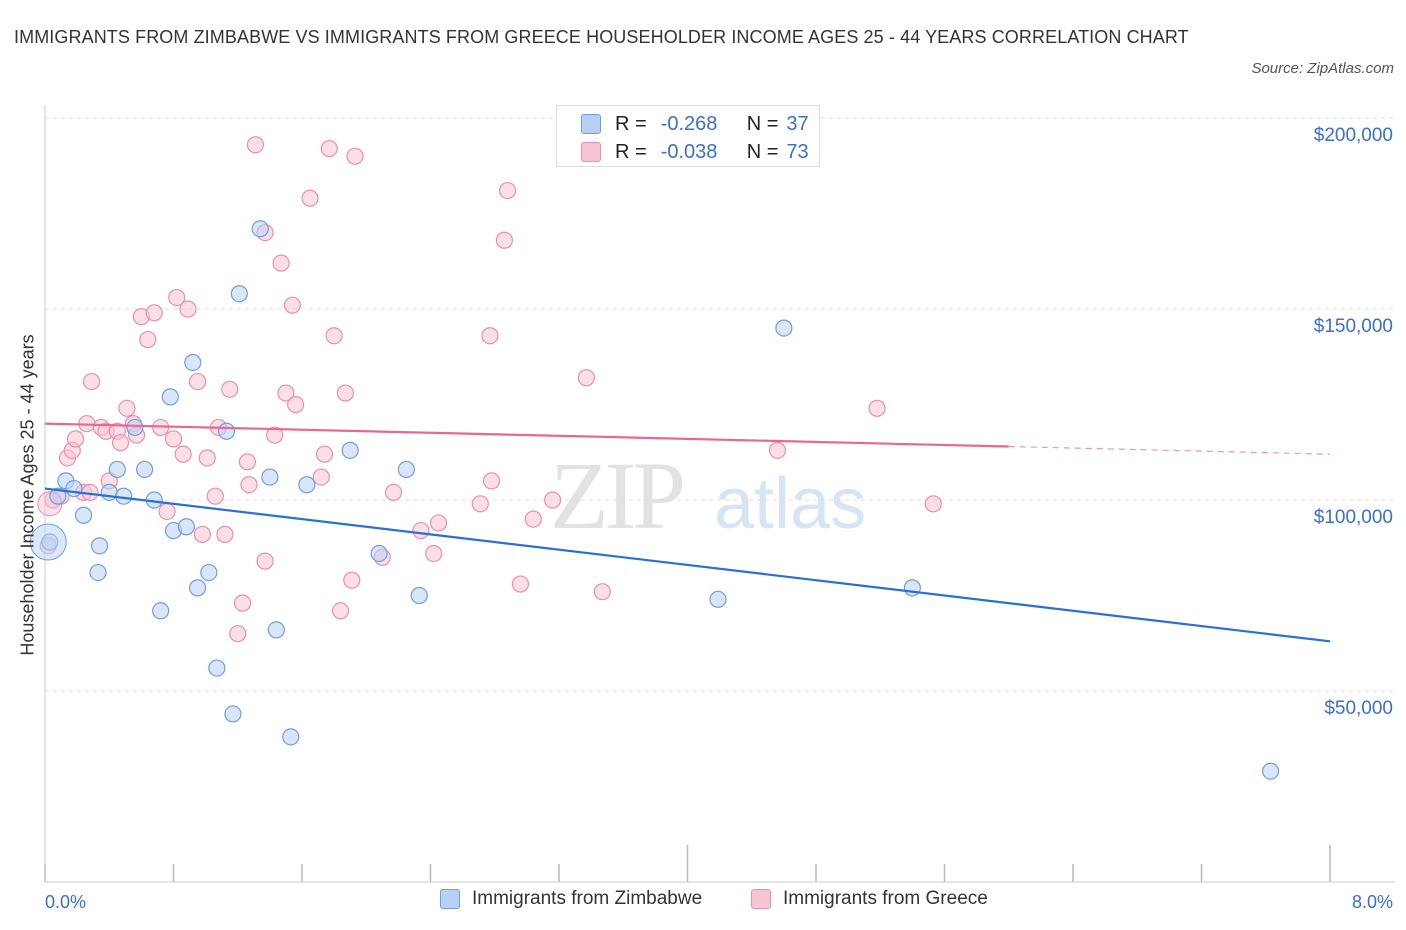 This screenshot has width=1406, height=930. Describe the element at coordinates (591, 124) in the screenshot. I see `zimbabwe-swatch` at that location.